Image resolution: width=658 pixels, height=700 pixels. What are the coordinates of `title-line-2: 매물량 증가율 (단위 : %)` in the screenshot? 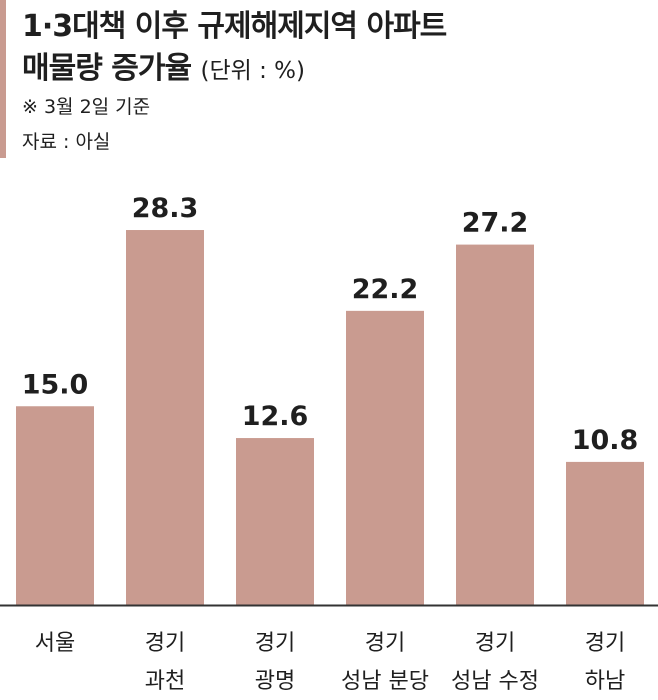 It's located at (337, 70).